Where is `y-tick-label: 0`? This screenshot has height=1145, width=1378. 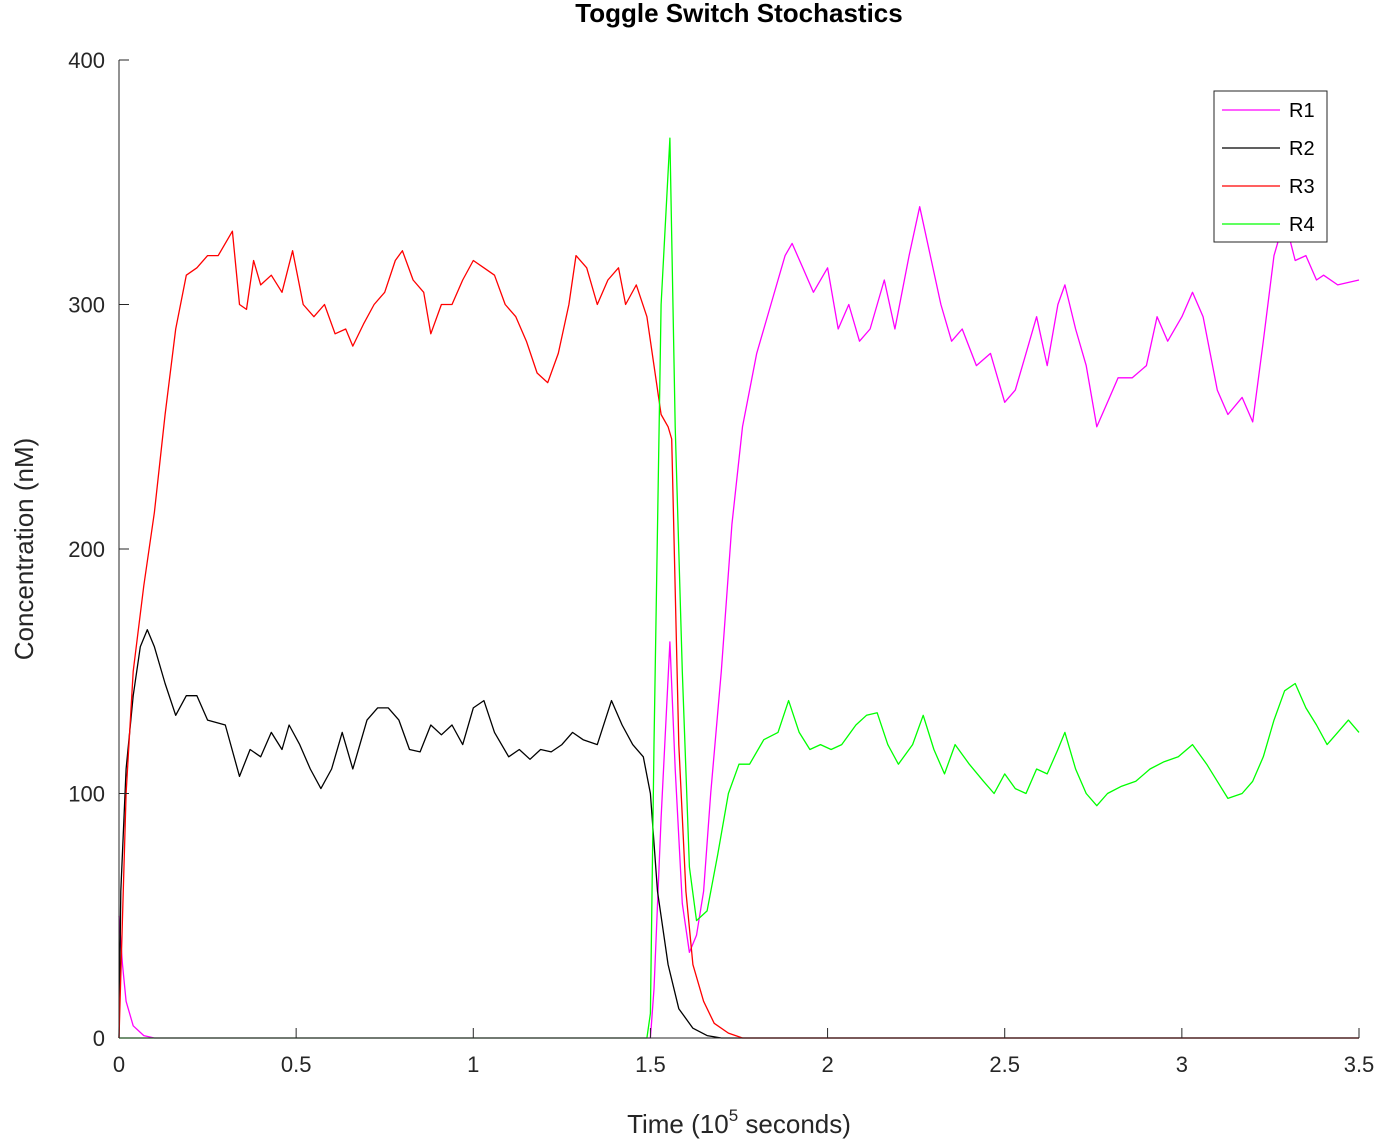
y-tick-label: 0 is located at coordinates (99, 1038).